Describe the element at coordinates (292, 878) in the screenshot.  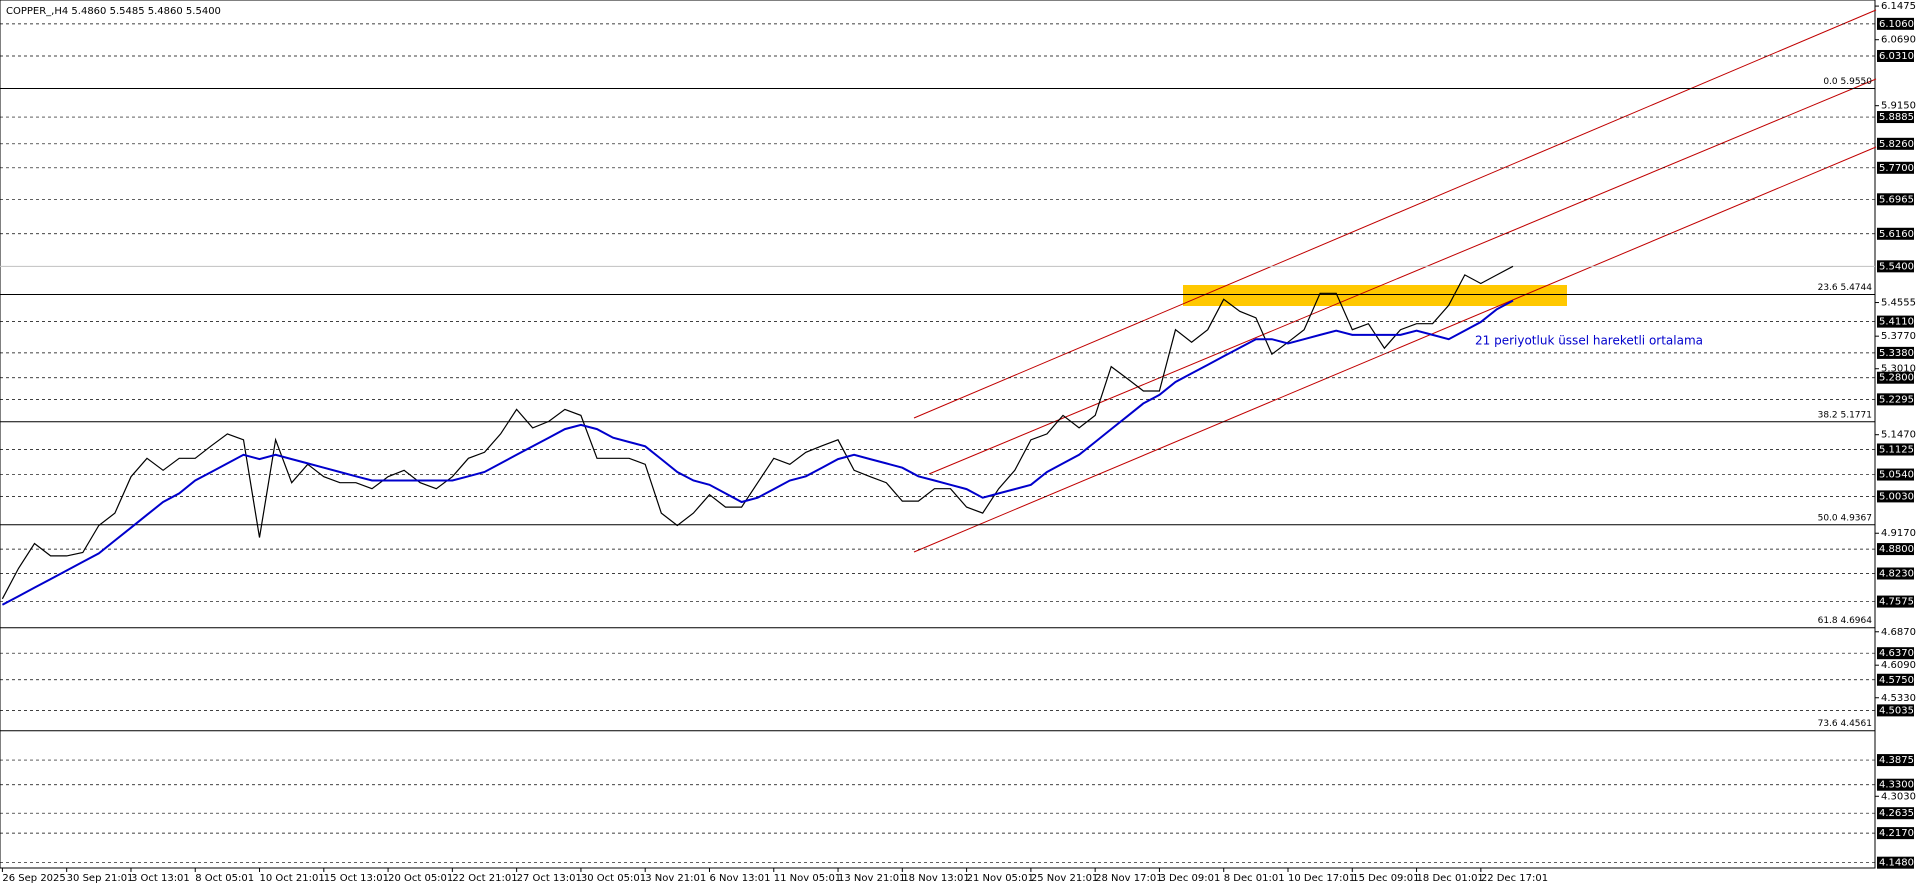
I see `x-tick-label: 10 Oct 21:01` at that location.